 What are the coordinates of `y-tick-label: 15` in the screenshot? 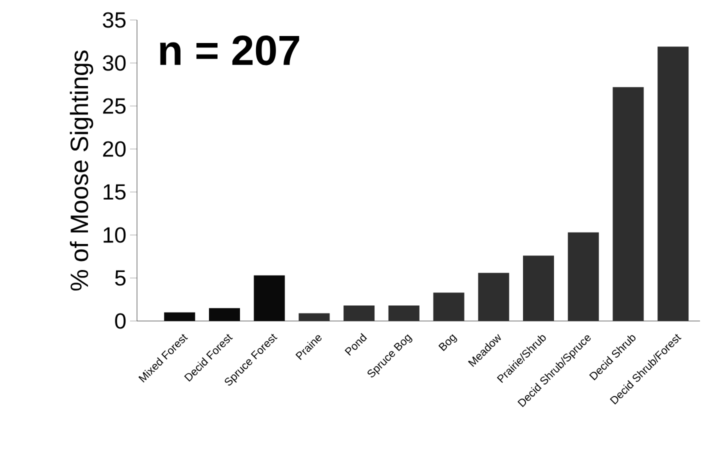 It's located at (115, 192).